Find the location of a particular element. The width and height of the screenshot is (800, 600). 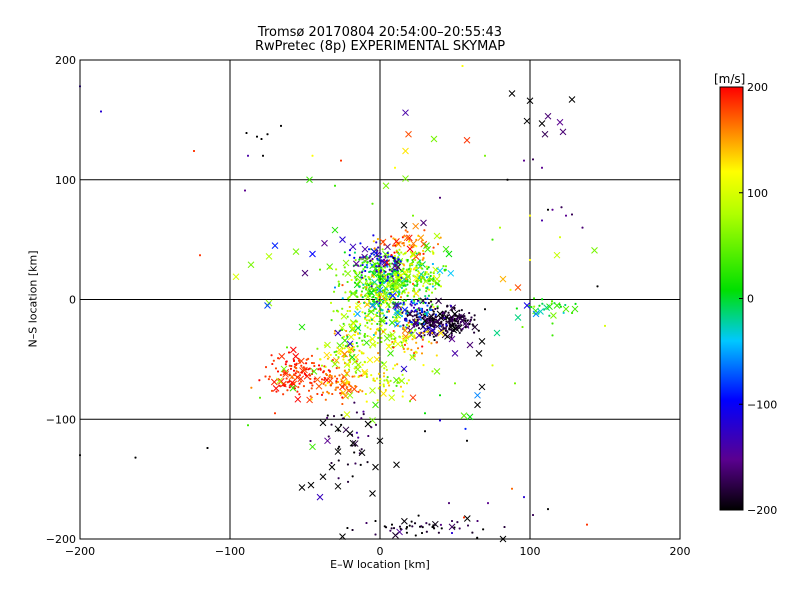

y-tick-label: 100 is located at coordinates (65, 180).